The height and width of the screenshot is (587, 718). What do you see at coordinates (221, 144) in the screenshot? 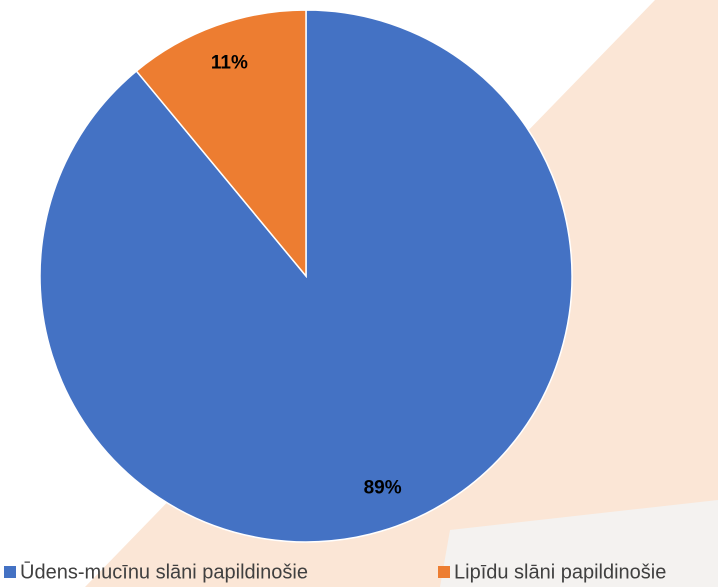
I see `pie-slice` at bounding box center [221, 144].